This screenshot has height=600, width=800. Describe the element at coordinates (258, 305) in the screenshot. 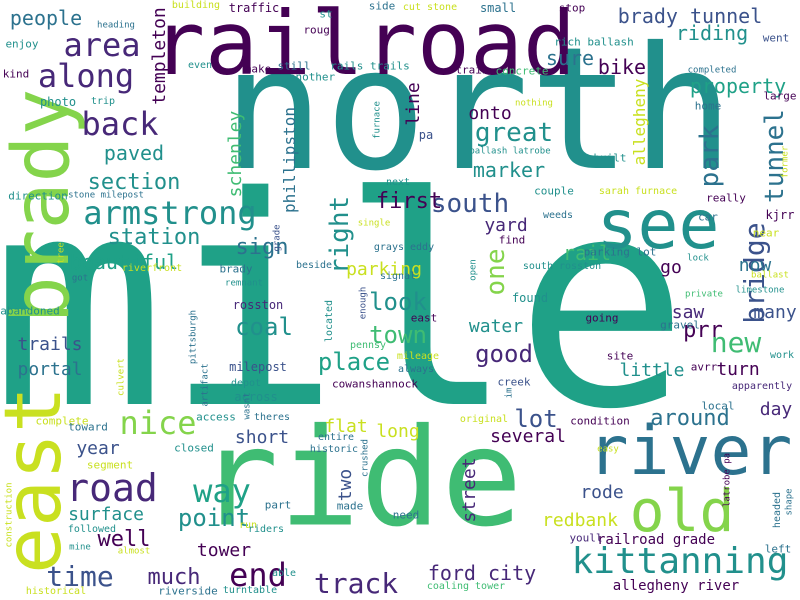

I see `cloud-word: rosston` at that location.